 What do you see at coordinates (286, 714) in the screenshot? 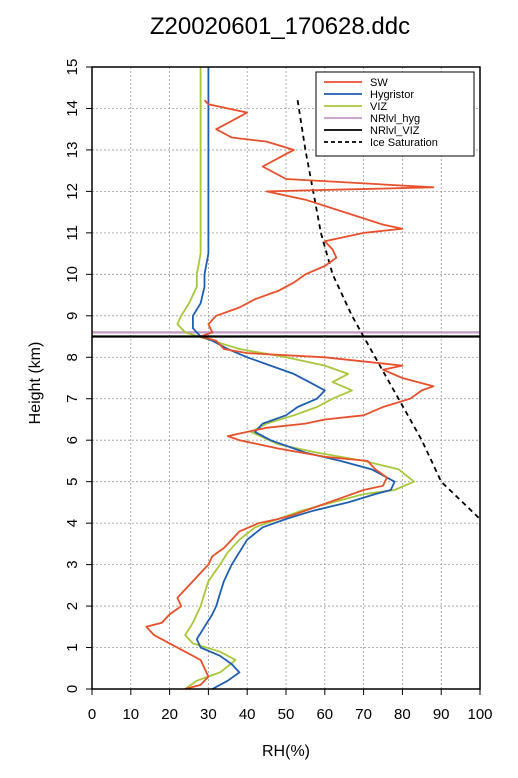
I see `x-tick-label: 50` at bounding box center [286, 714].